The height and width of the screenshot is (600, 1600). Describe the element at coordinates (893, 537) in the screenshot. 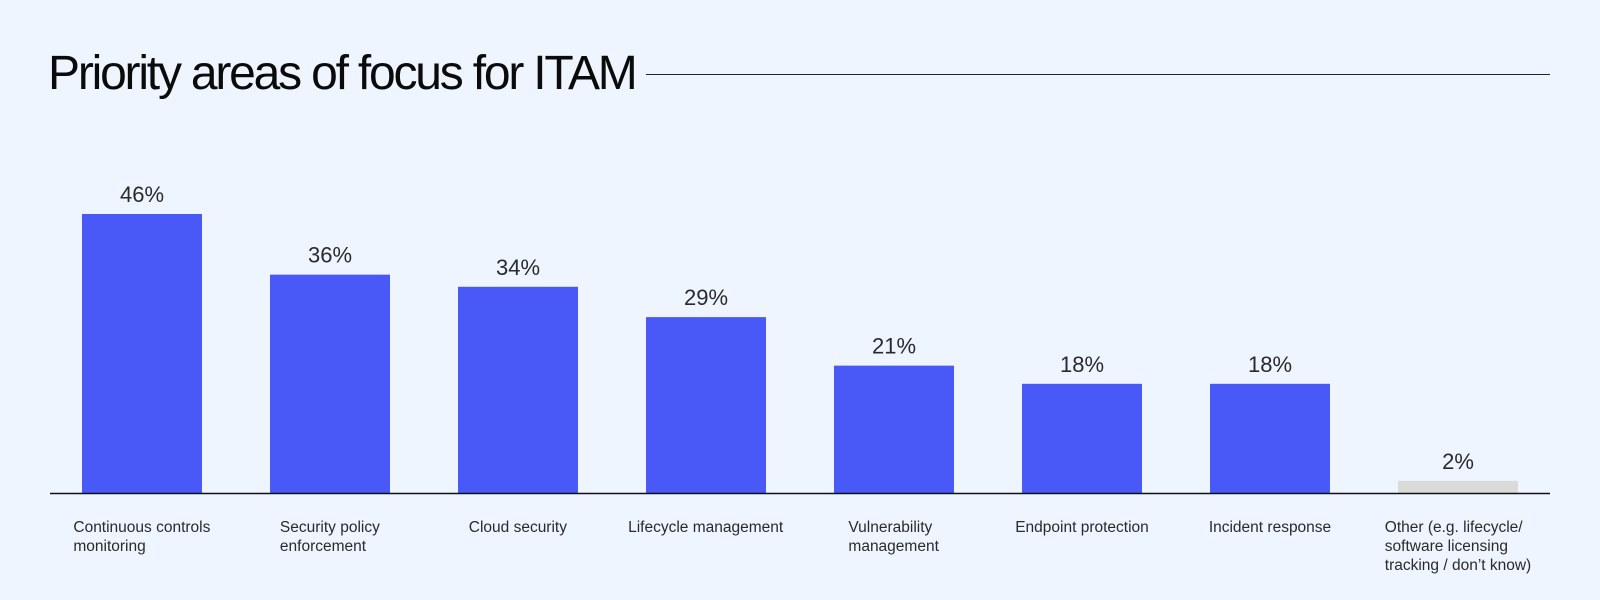

I see `category-label-5: Vulnerability management` at that location.